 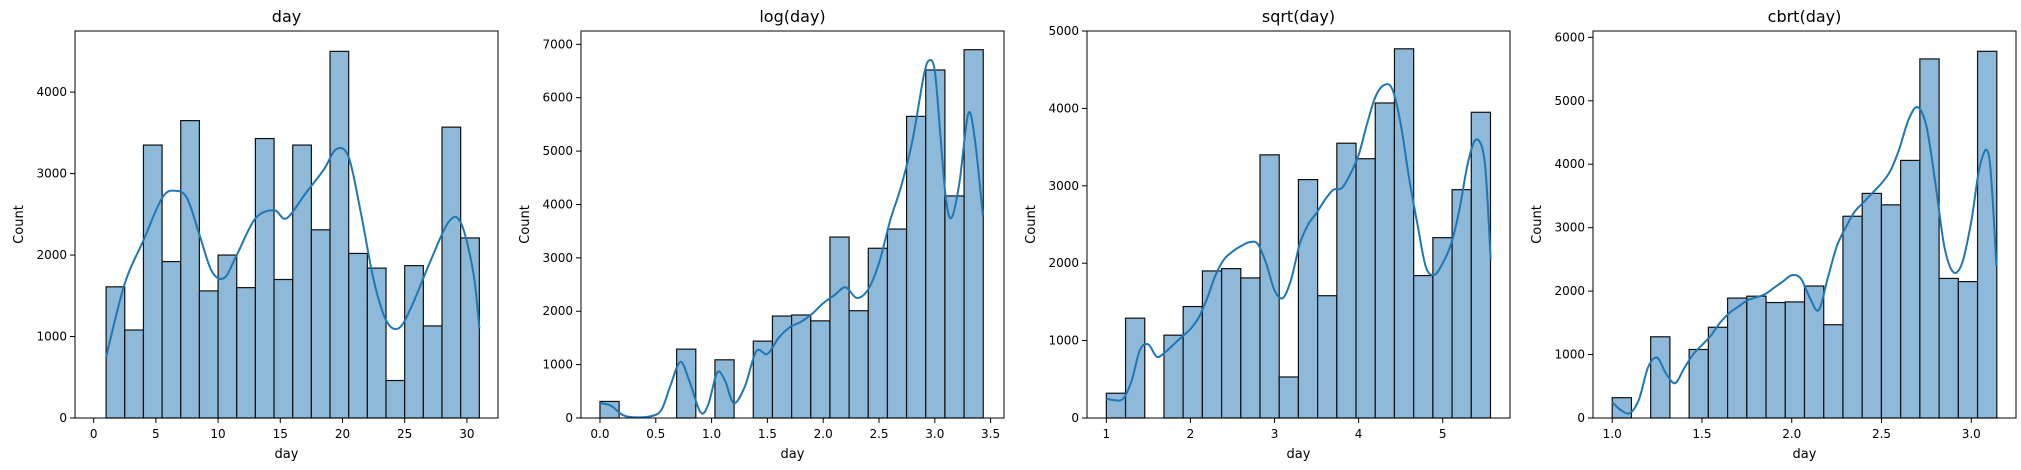 What do you see at coordinates (1107, 434) in the screenshot?
I see `x-tick-label: 1` at bounding box center [1107, 434].